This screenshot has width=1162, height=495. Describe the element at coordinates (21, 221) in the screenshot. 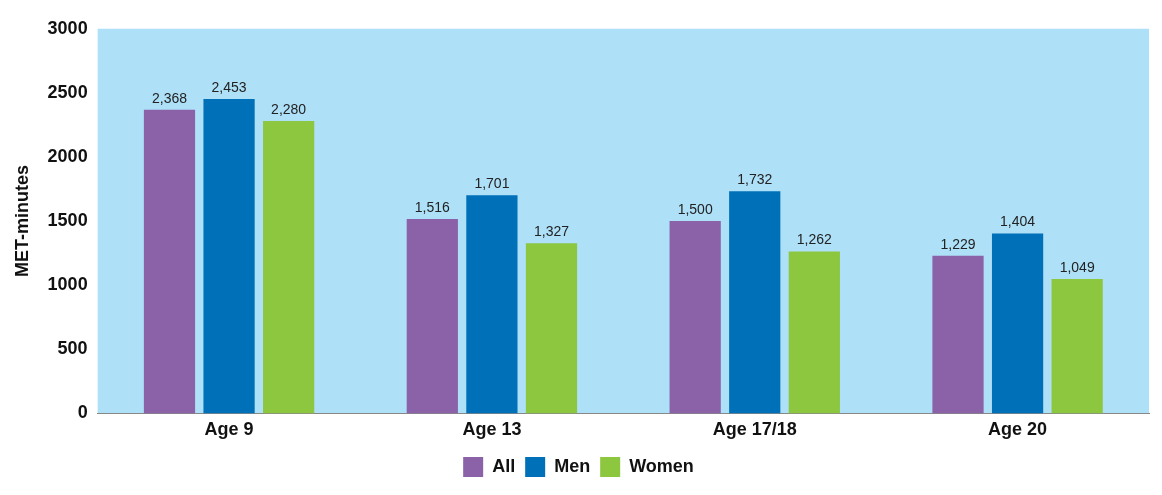

I see `y-axis-title: MET-minutes` at that location.